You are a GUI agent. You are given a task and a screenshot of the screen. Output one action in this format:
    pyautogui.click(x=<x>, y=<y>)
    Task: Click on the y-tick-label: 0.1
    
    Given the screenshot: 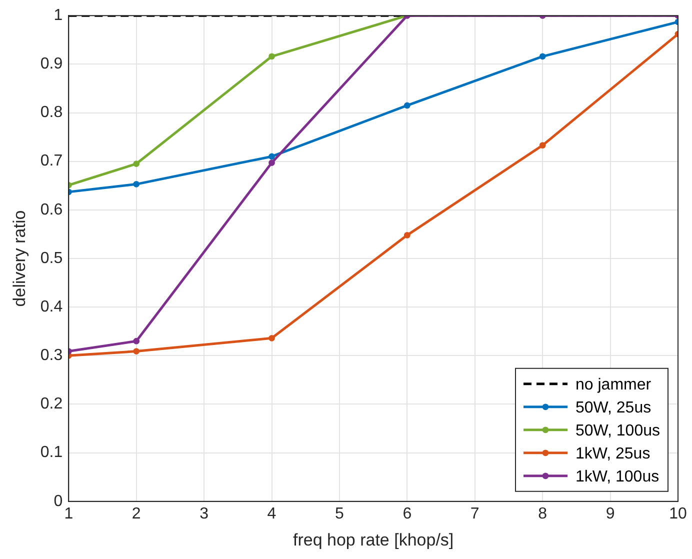 What is the action you would take?
    pyautogui.click(x=51, y=453)
    